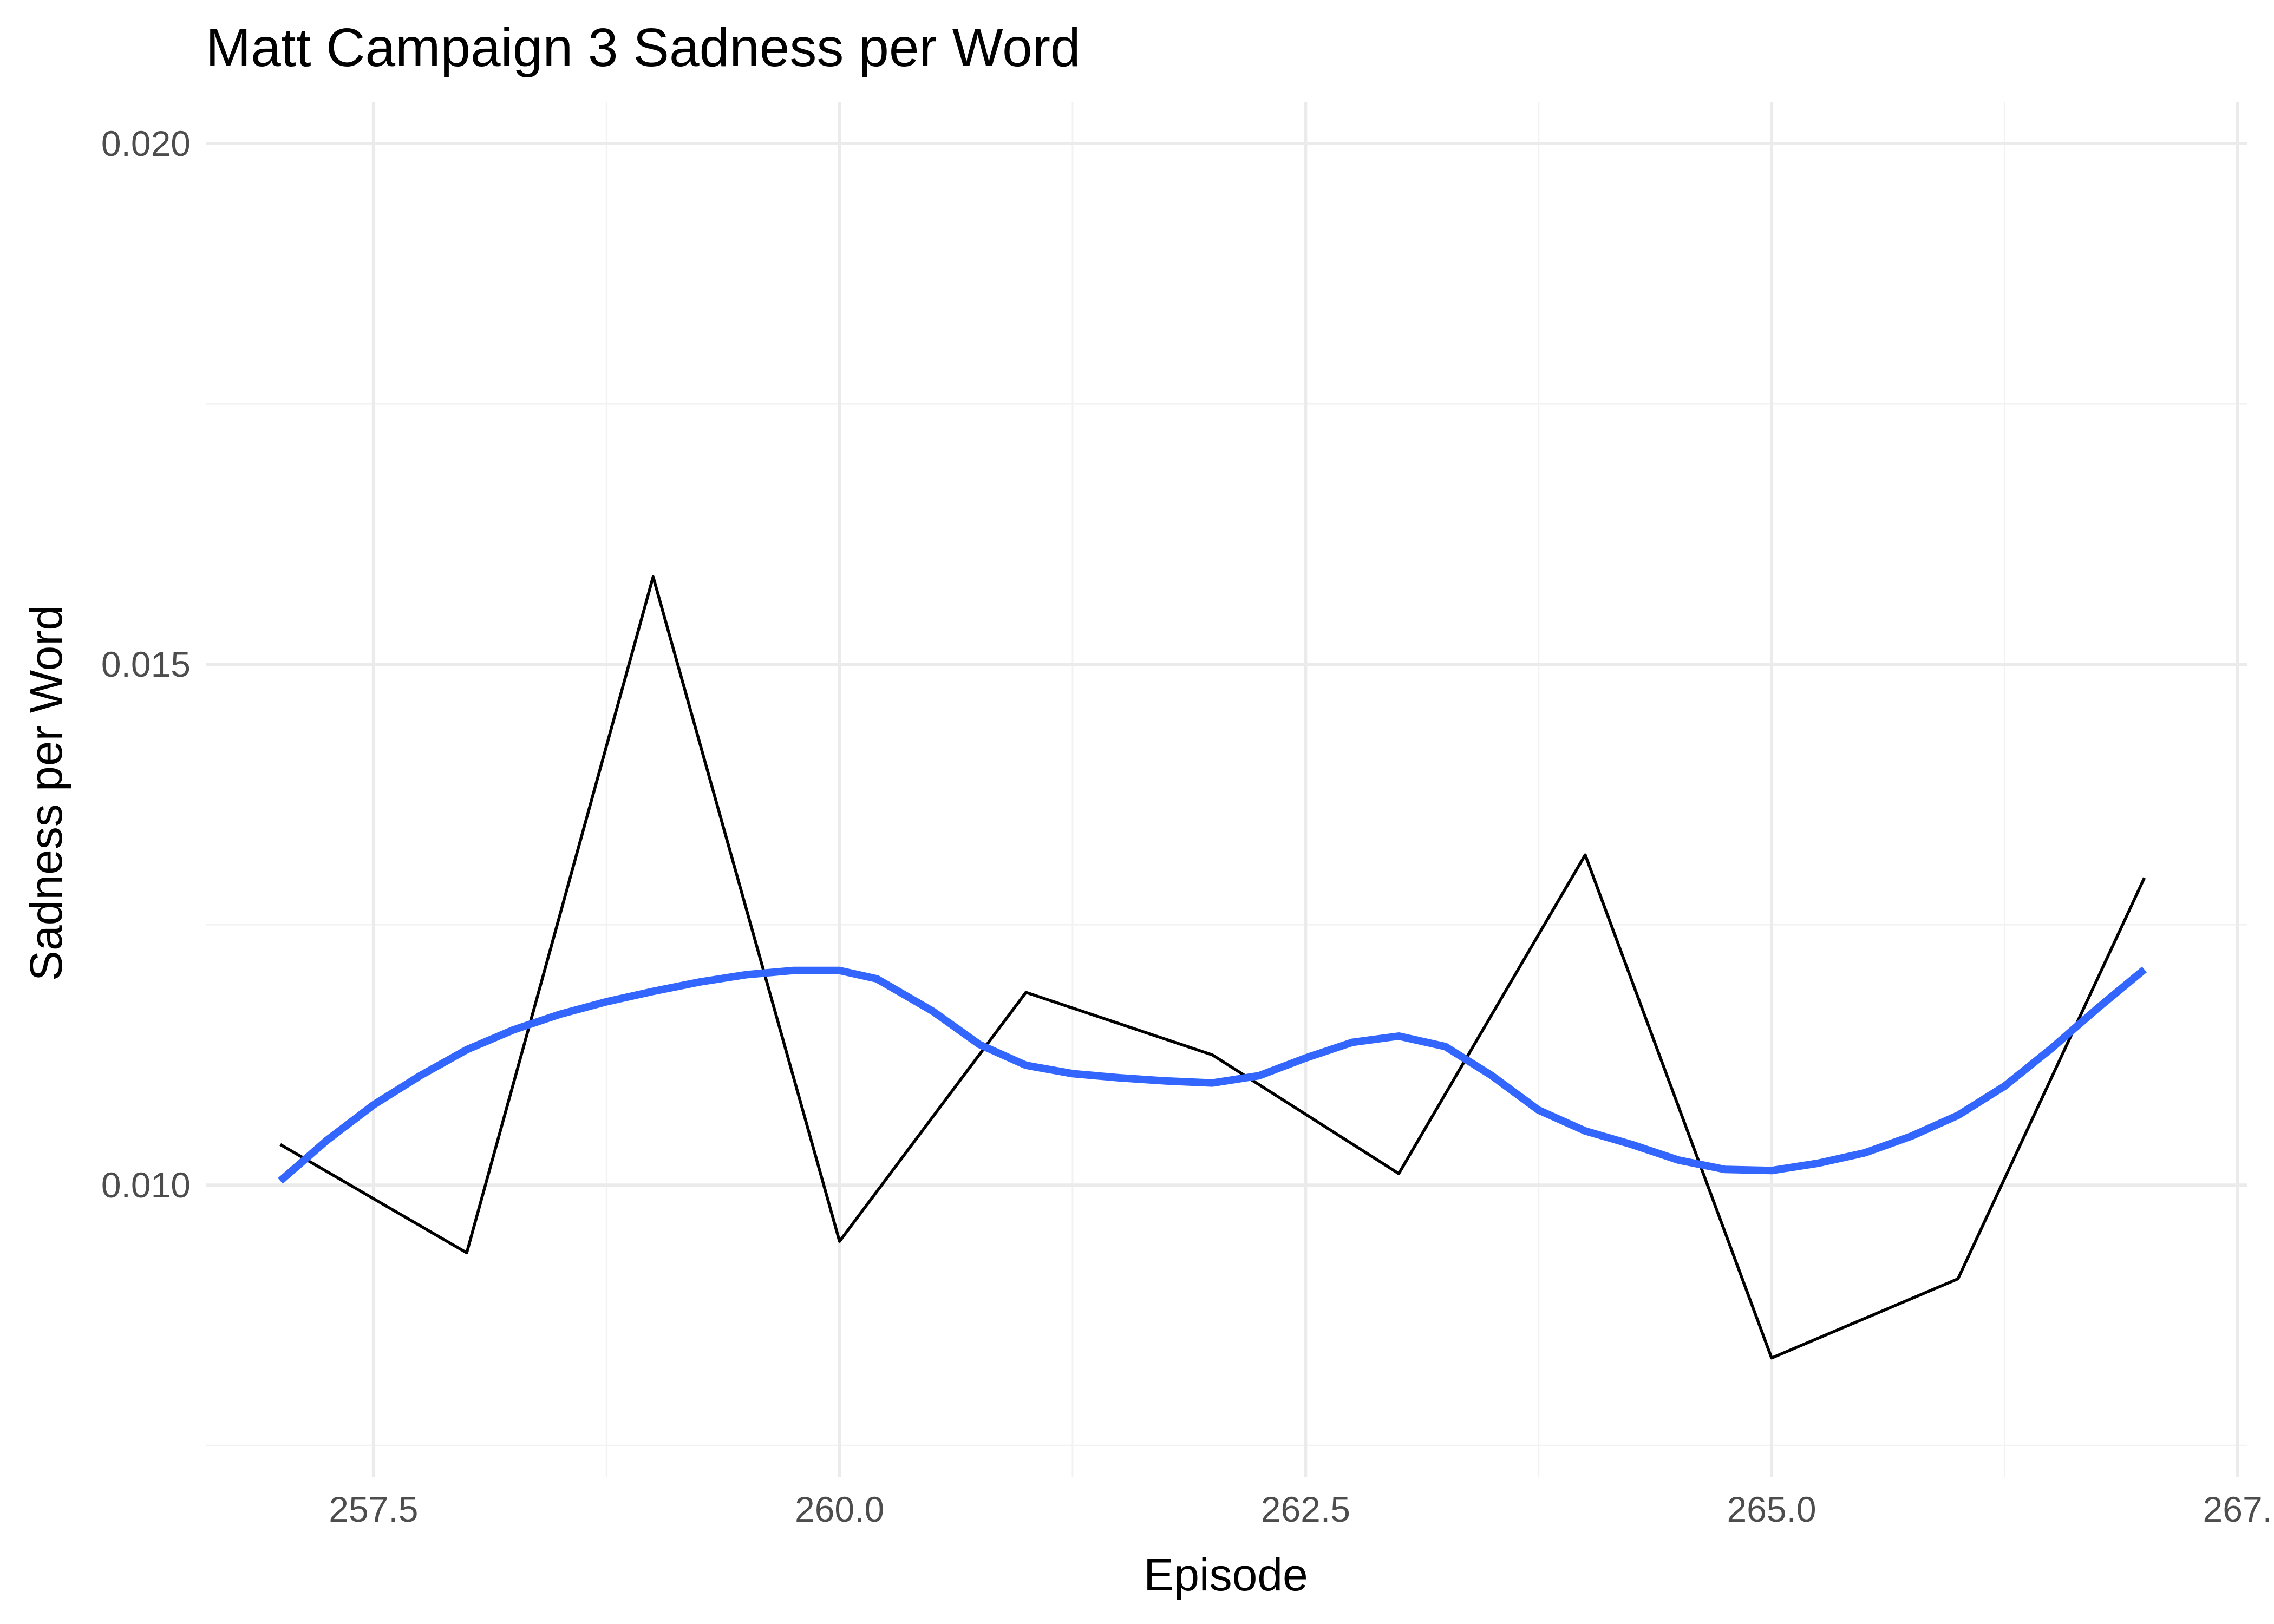 The height and width of the screenshot is (1624, 2274). I want to click on x-tick-label: 260.0, so click(840, 1509).